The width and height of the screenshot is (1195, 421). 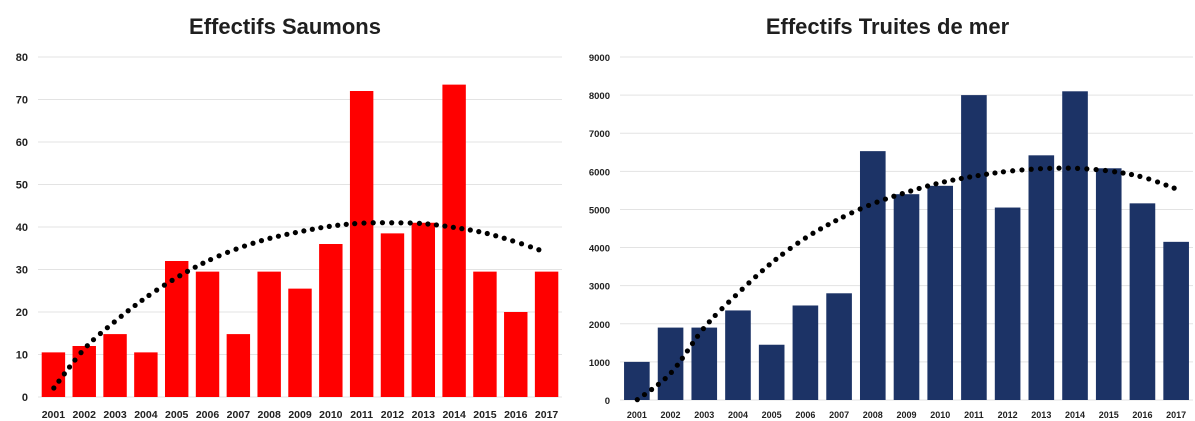 I want to click on y-tick-label: 8000, so click(x=599, y=96).